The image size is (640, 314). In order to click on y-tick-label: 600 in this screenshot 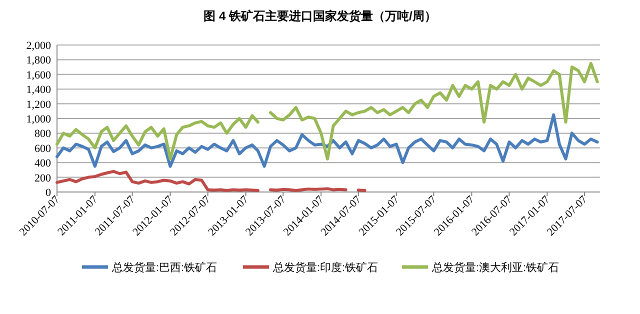, I will do `click(43, 148)`.